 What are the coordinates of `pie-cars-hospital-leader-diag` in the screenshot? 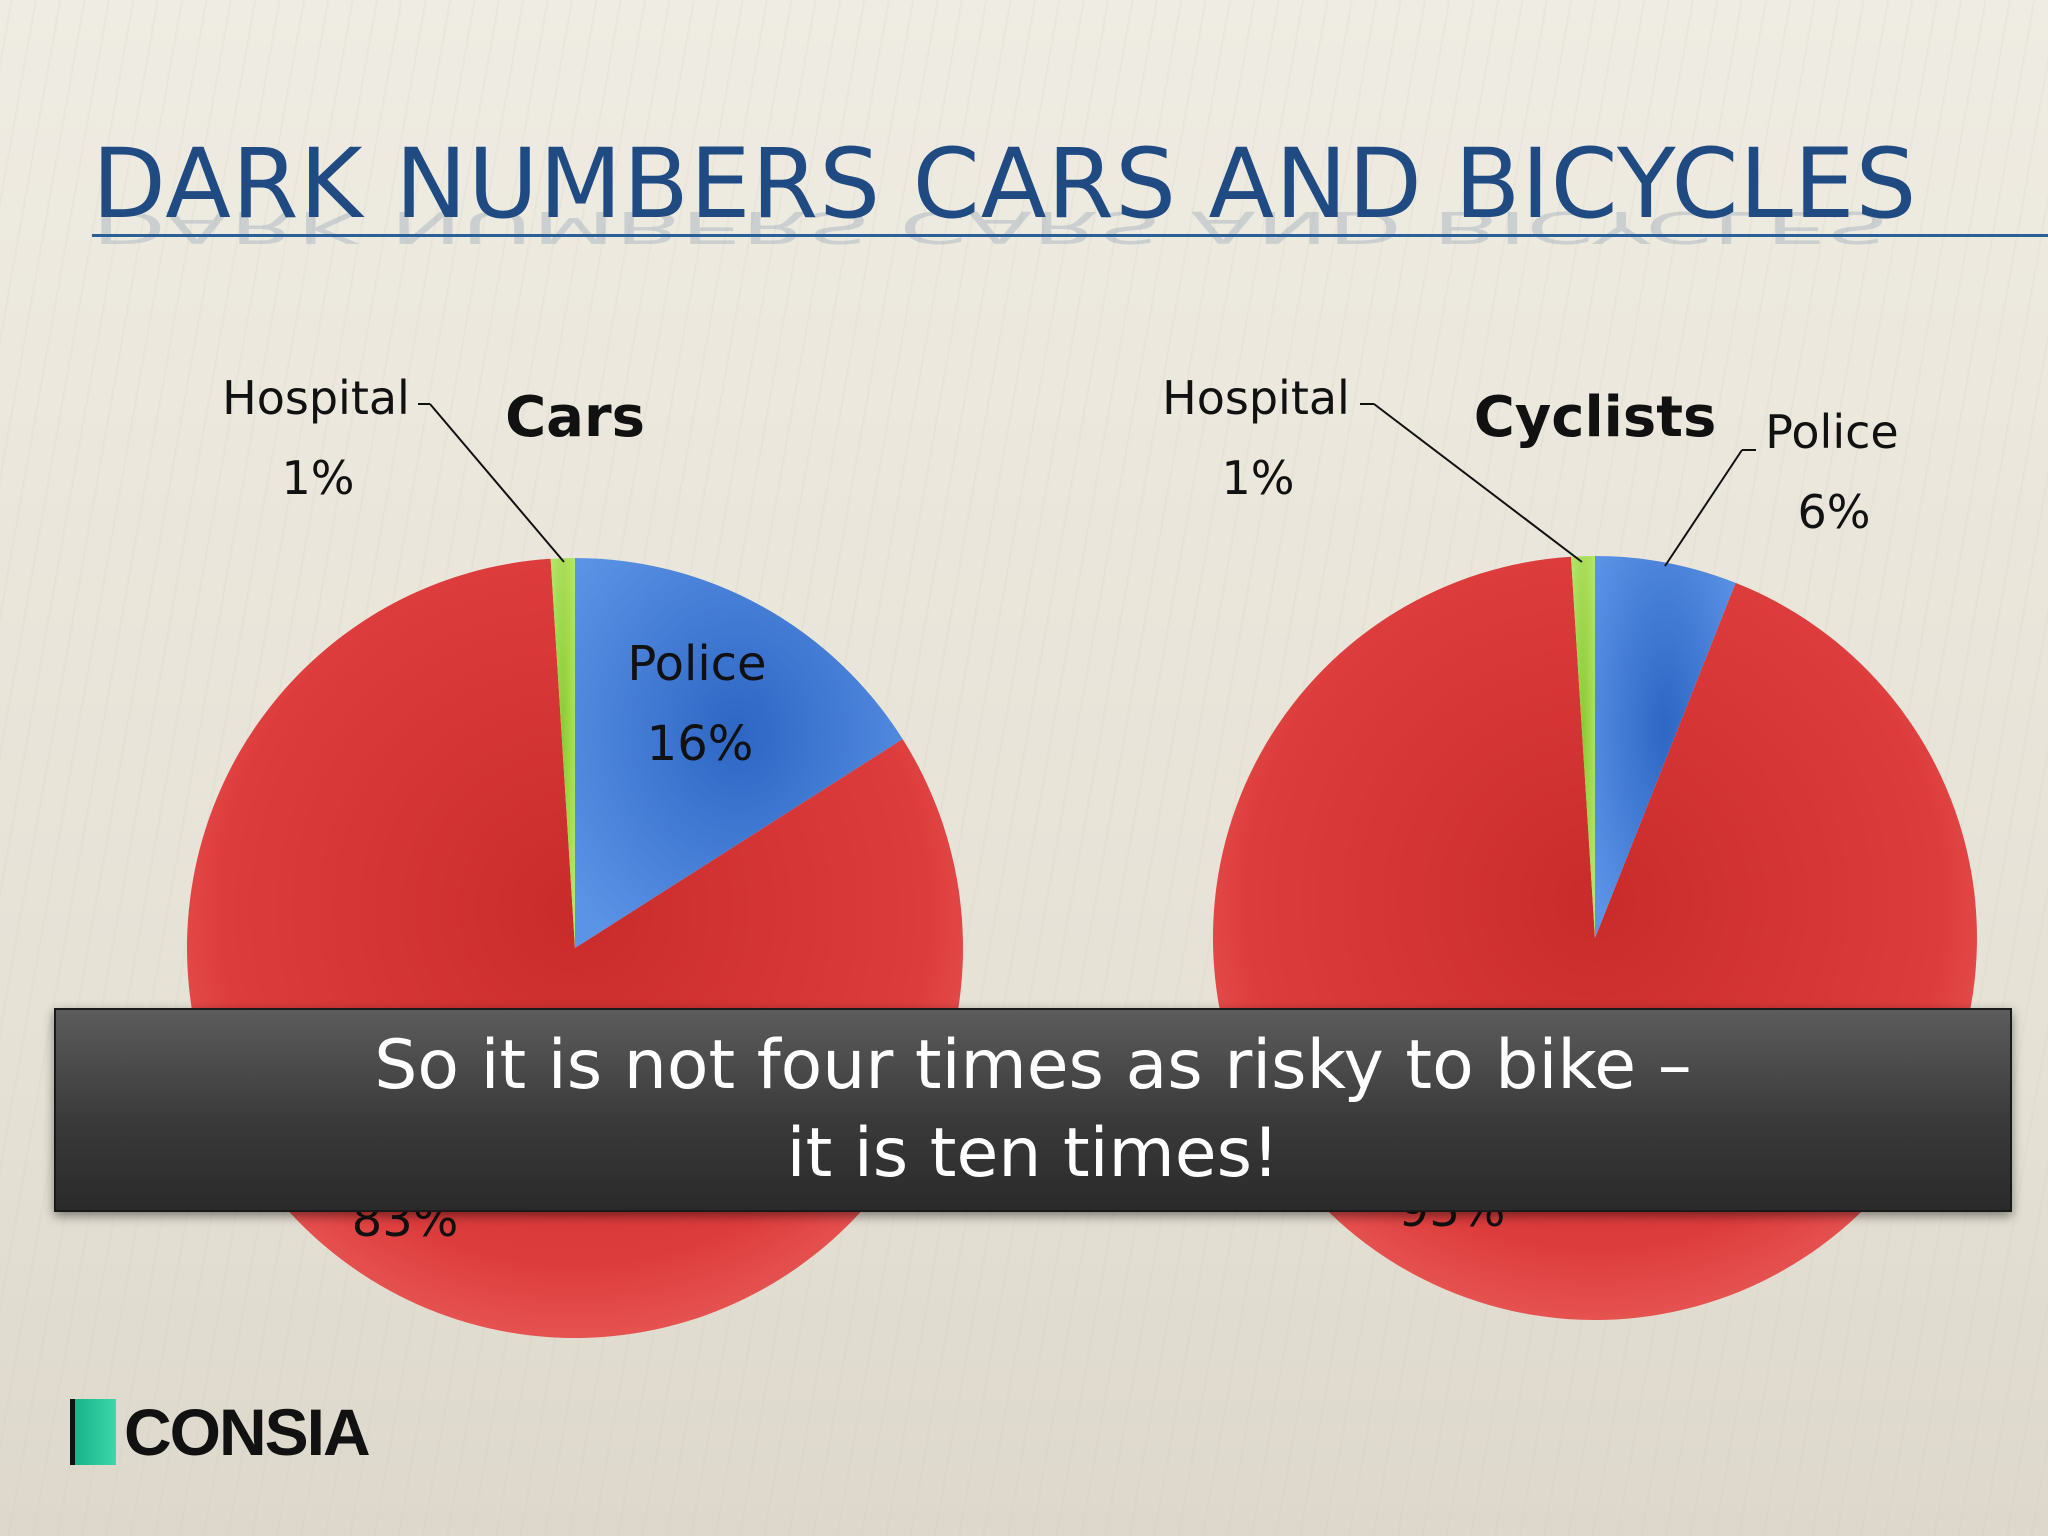 It's located at (497, 483).